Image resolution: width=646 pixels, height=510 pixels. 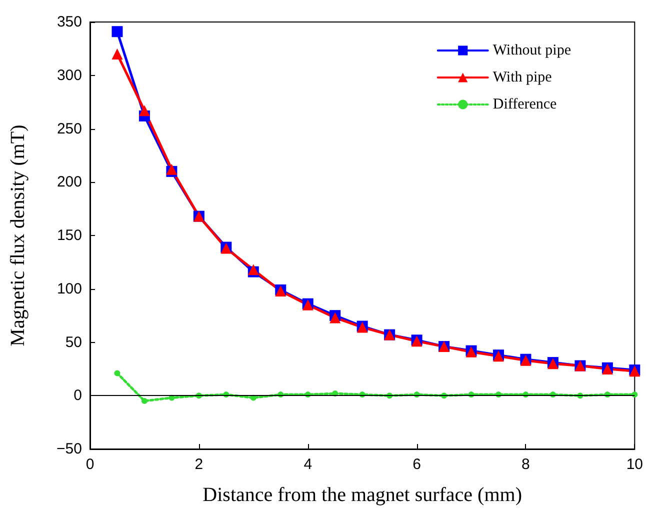 I want to click on y-axis-title: Magnetic flux density (mT), so click(x=18, y=235).